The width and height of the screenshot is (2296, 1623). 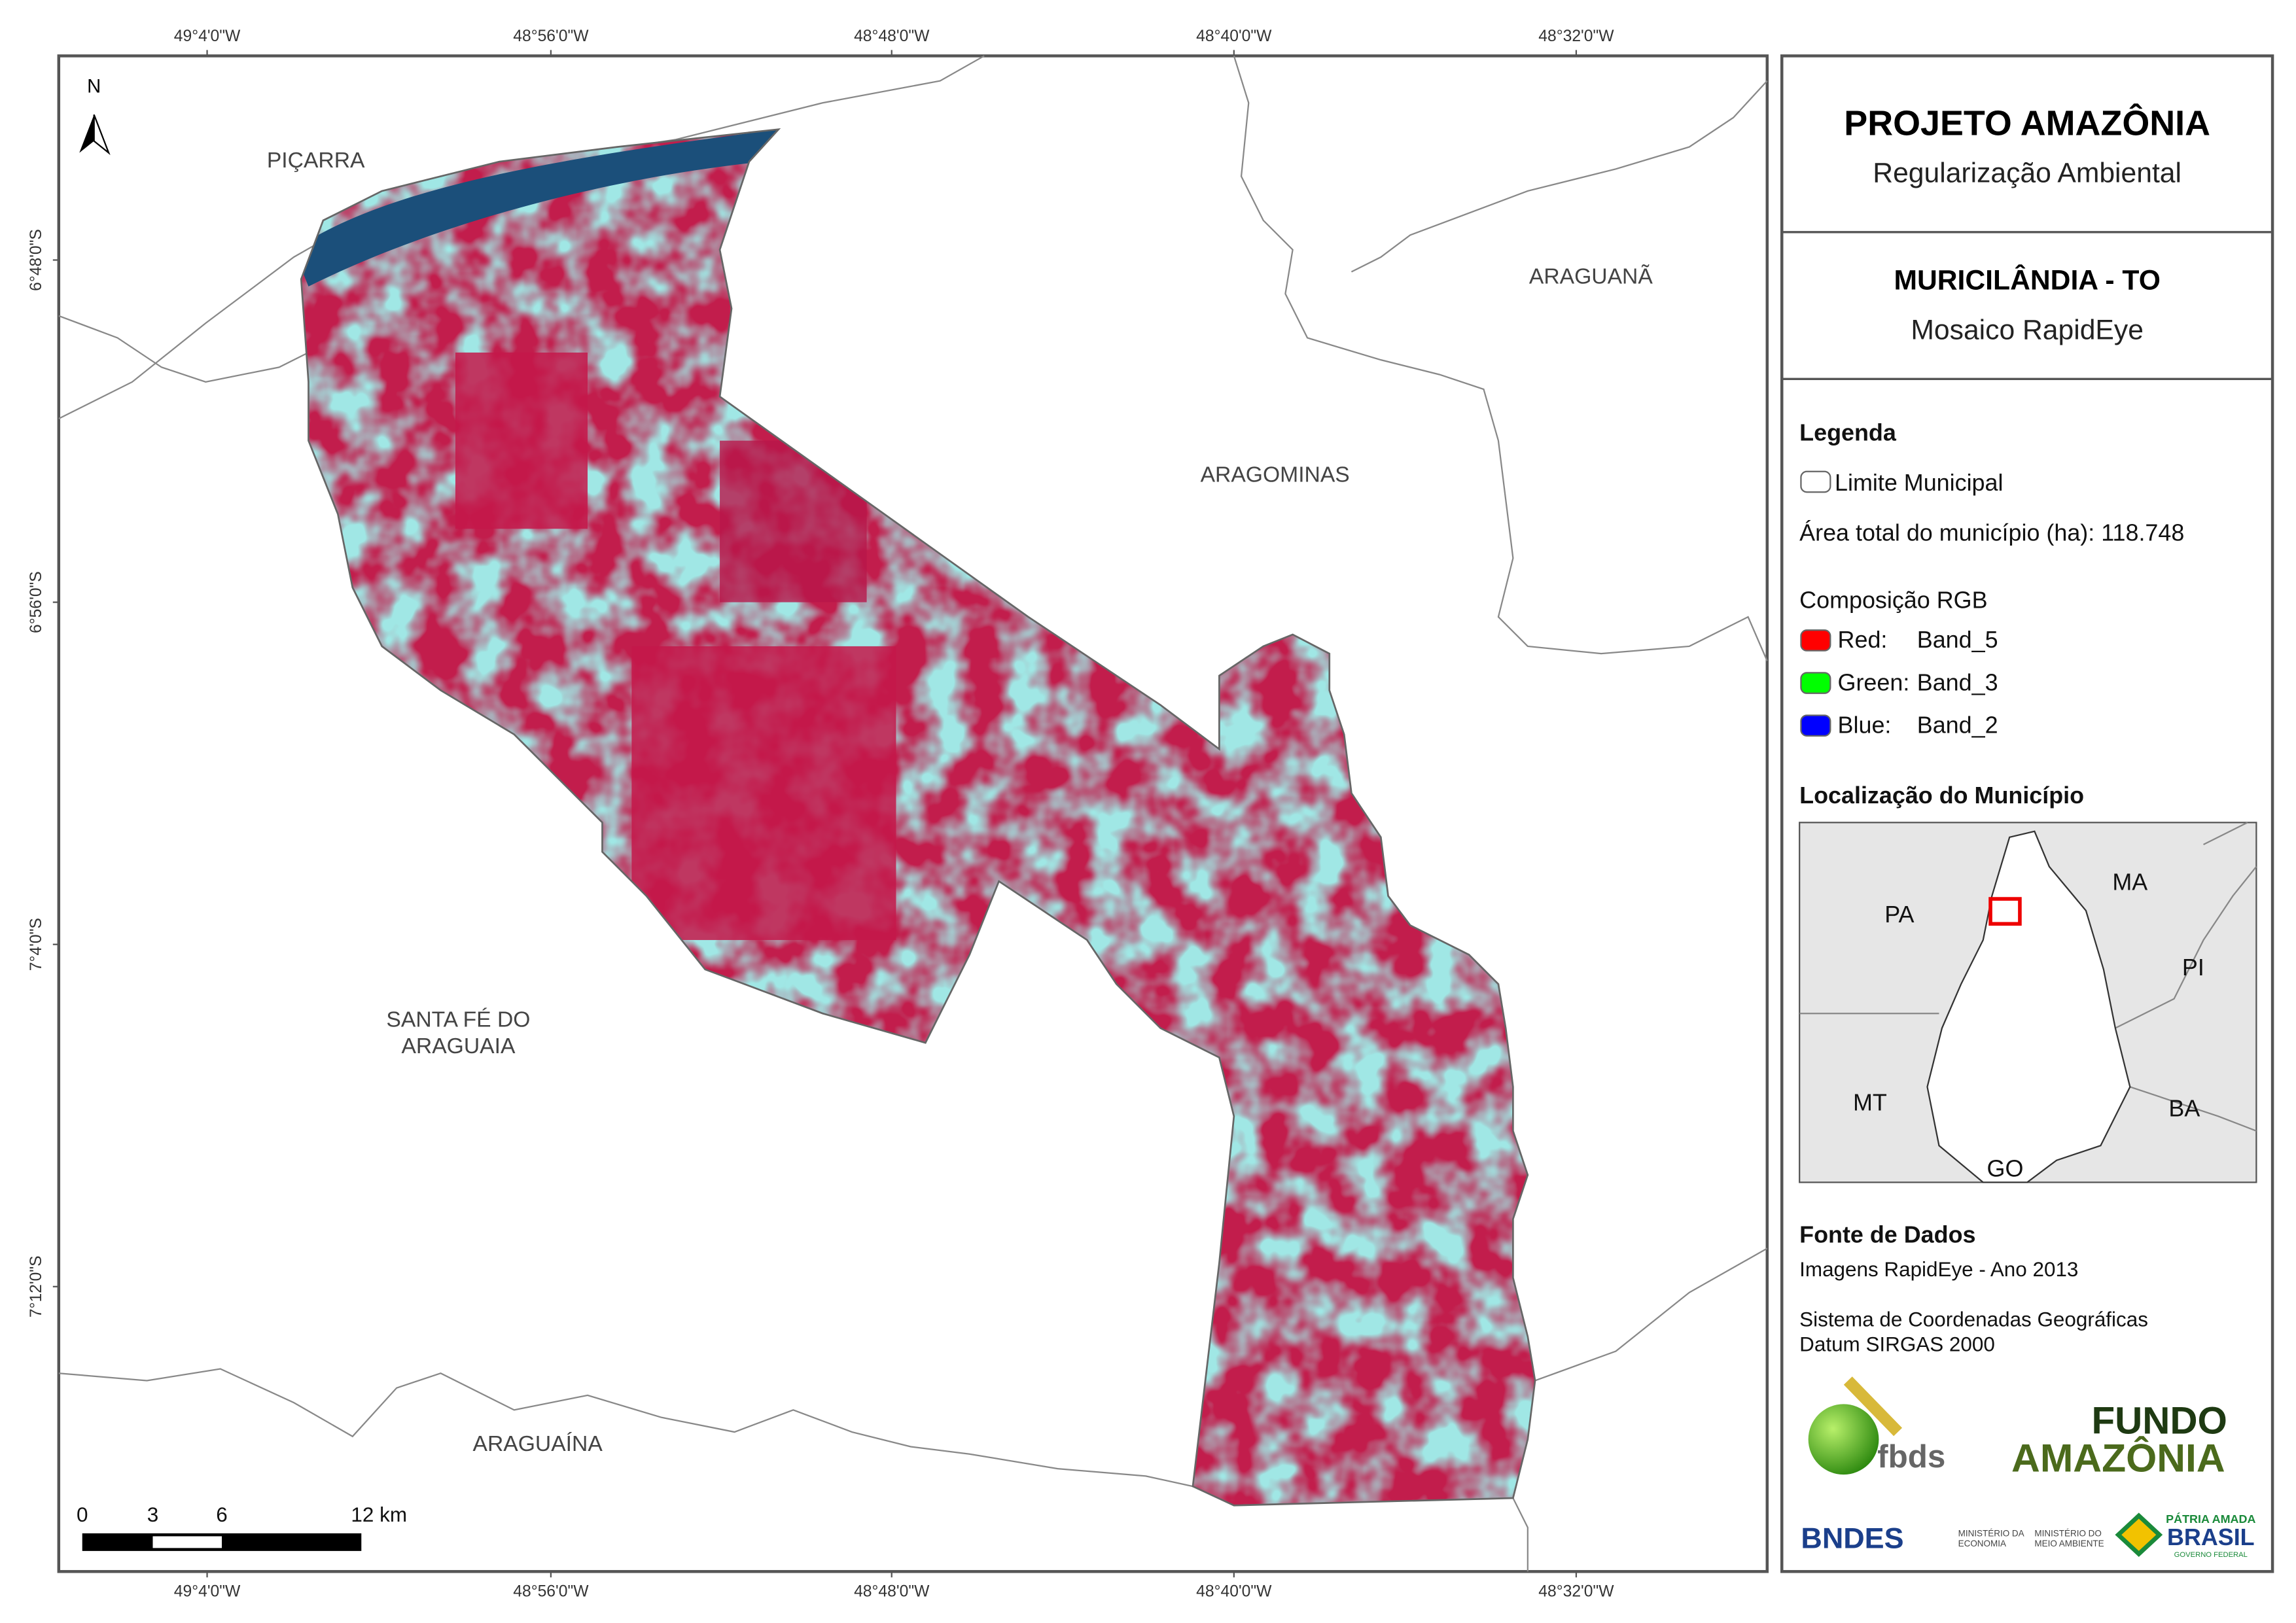 I want to click on band-channel: Red:, so click(x=1863, y=639).